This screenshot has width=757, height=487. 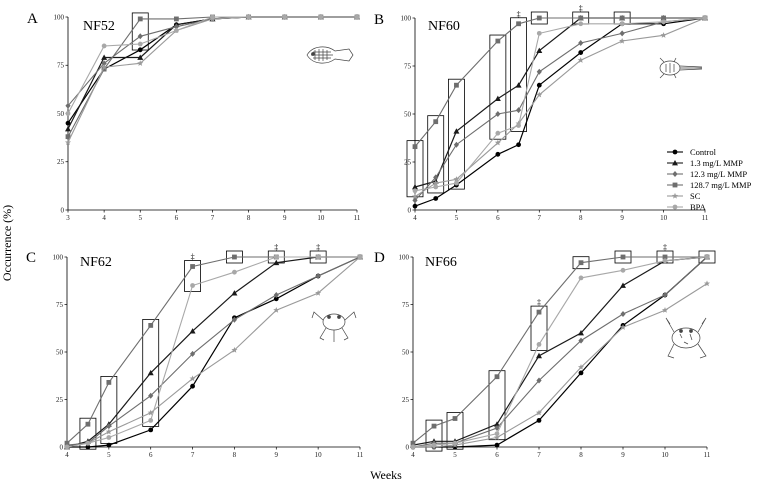 What do you see at coordinates (687, 207) in the screenshot?
I see `legend-entry: BPA` at bounding box center [687, 207].